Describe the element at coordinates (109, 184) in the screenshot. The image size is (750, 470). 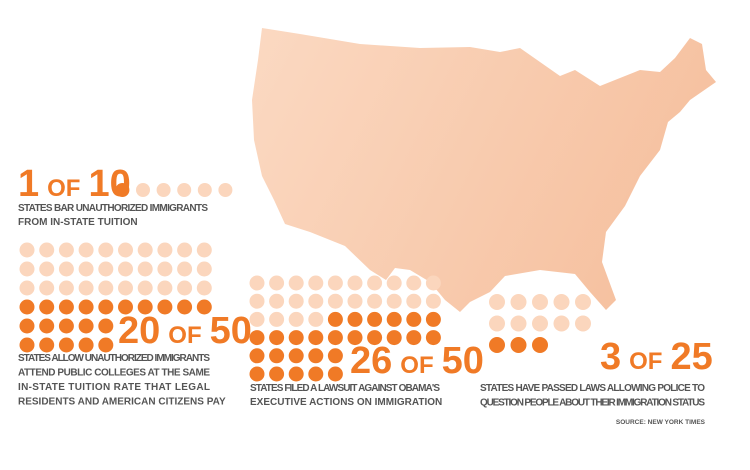
I see `total: 10` at that location.